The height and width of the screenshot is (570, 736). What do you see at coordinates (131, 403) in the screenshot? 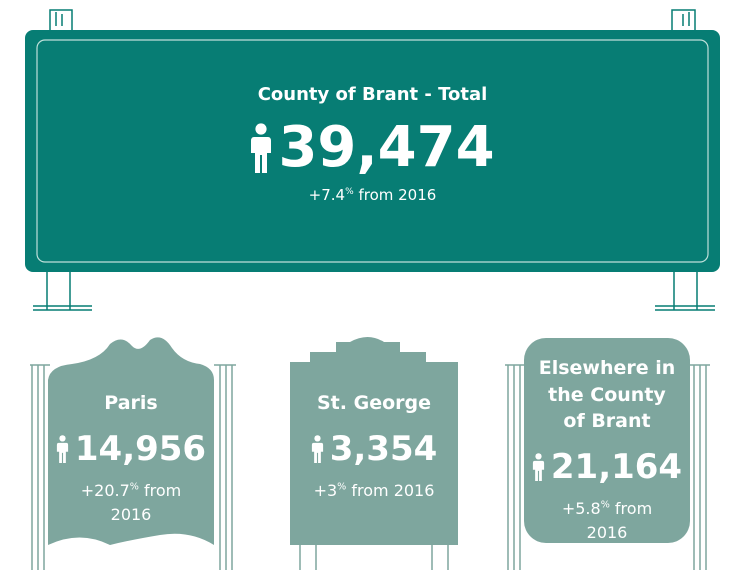
I see `area-title: Paris` at bounding box center [131, 403].